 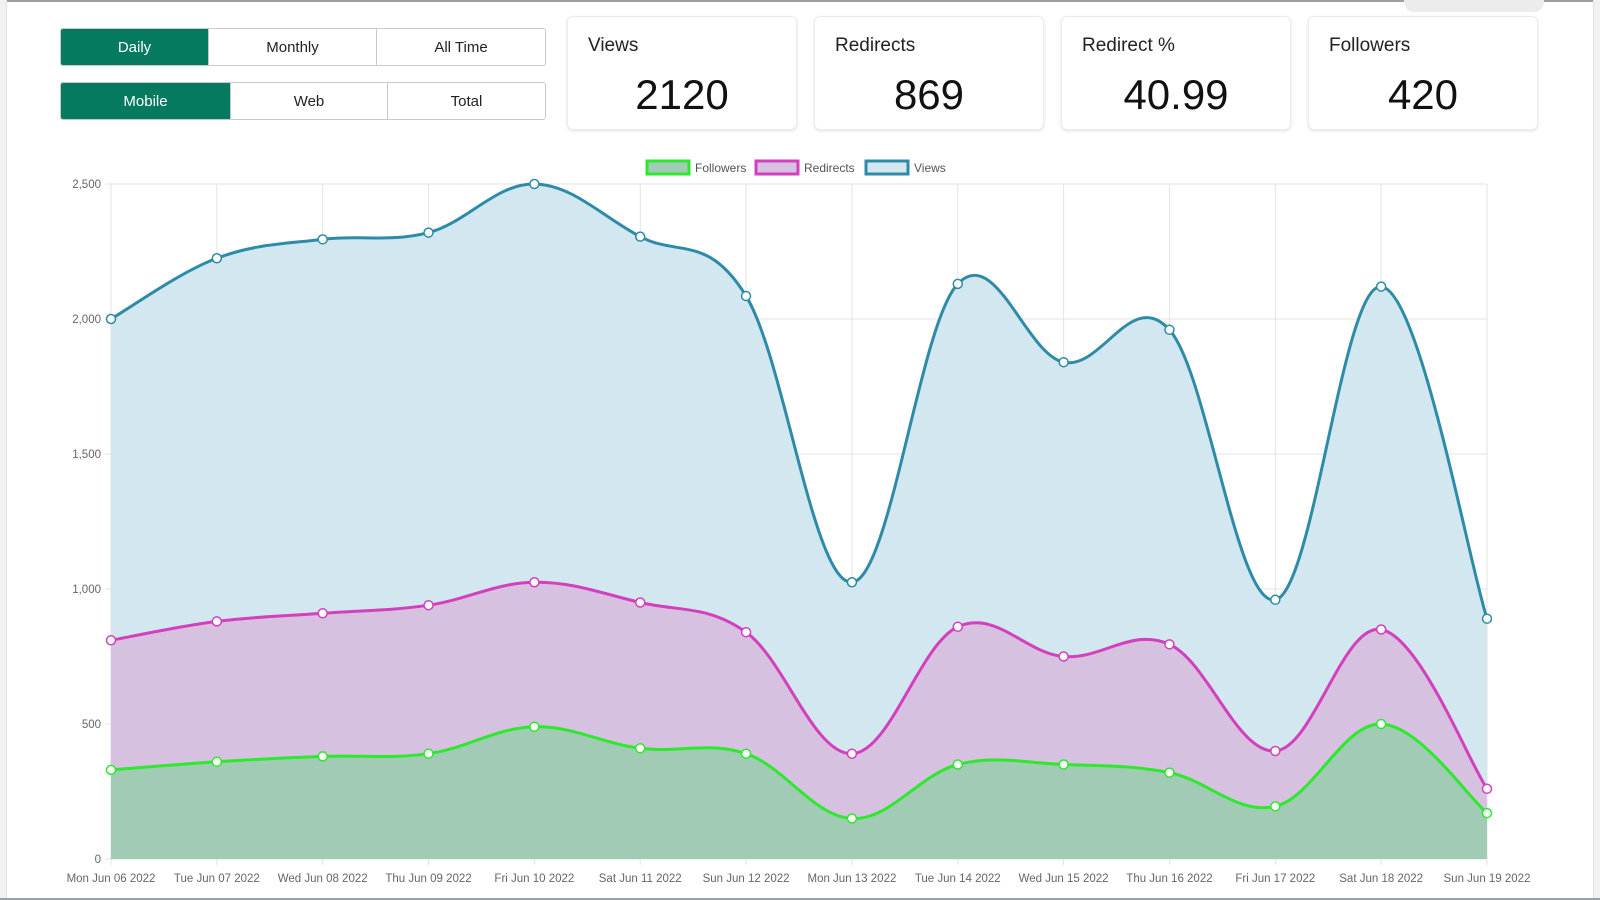 I want to click on x-tick-label: Fri Jun 17 2022, so click(x=1275, y=879).